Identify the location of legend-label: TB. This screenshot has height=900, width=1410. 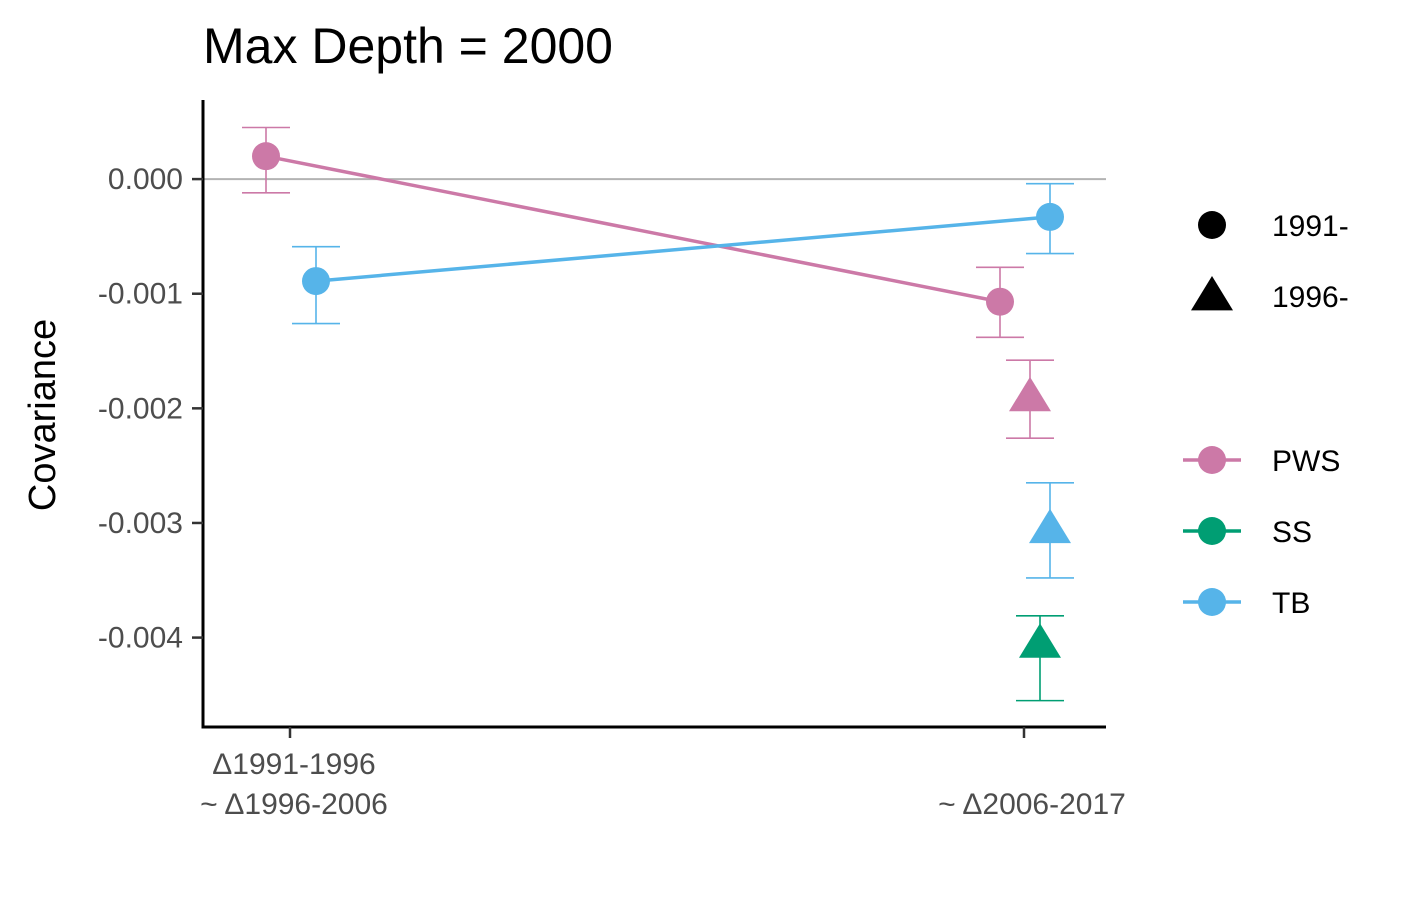
(1291, 603).